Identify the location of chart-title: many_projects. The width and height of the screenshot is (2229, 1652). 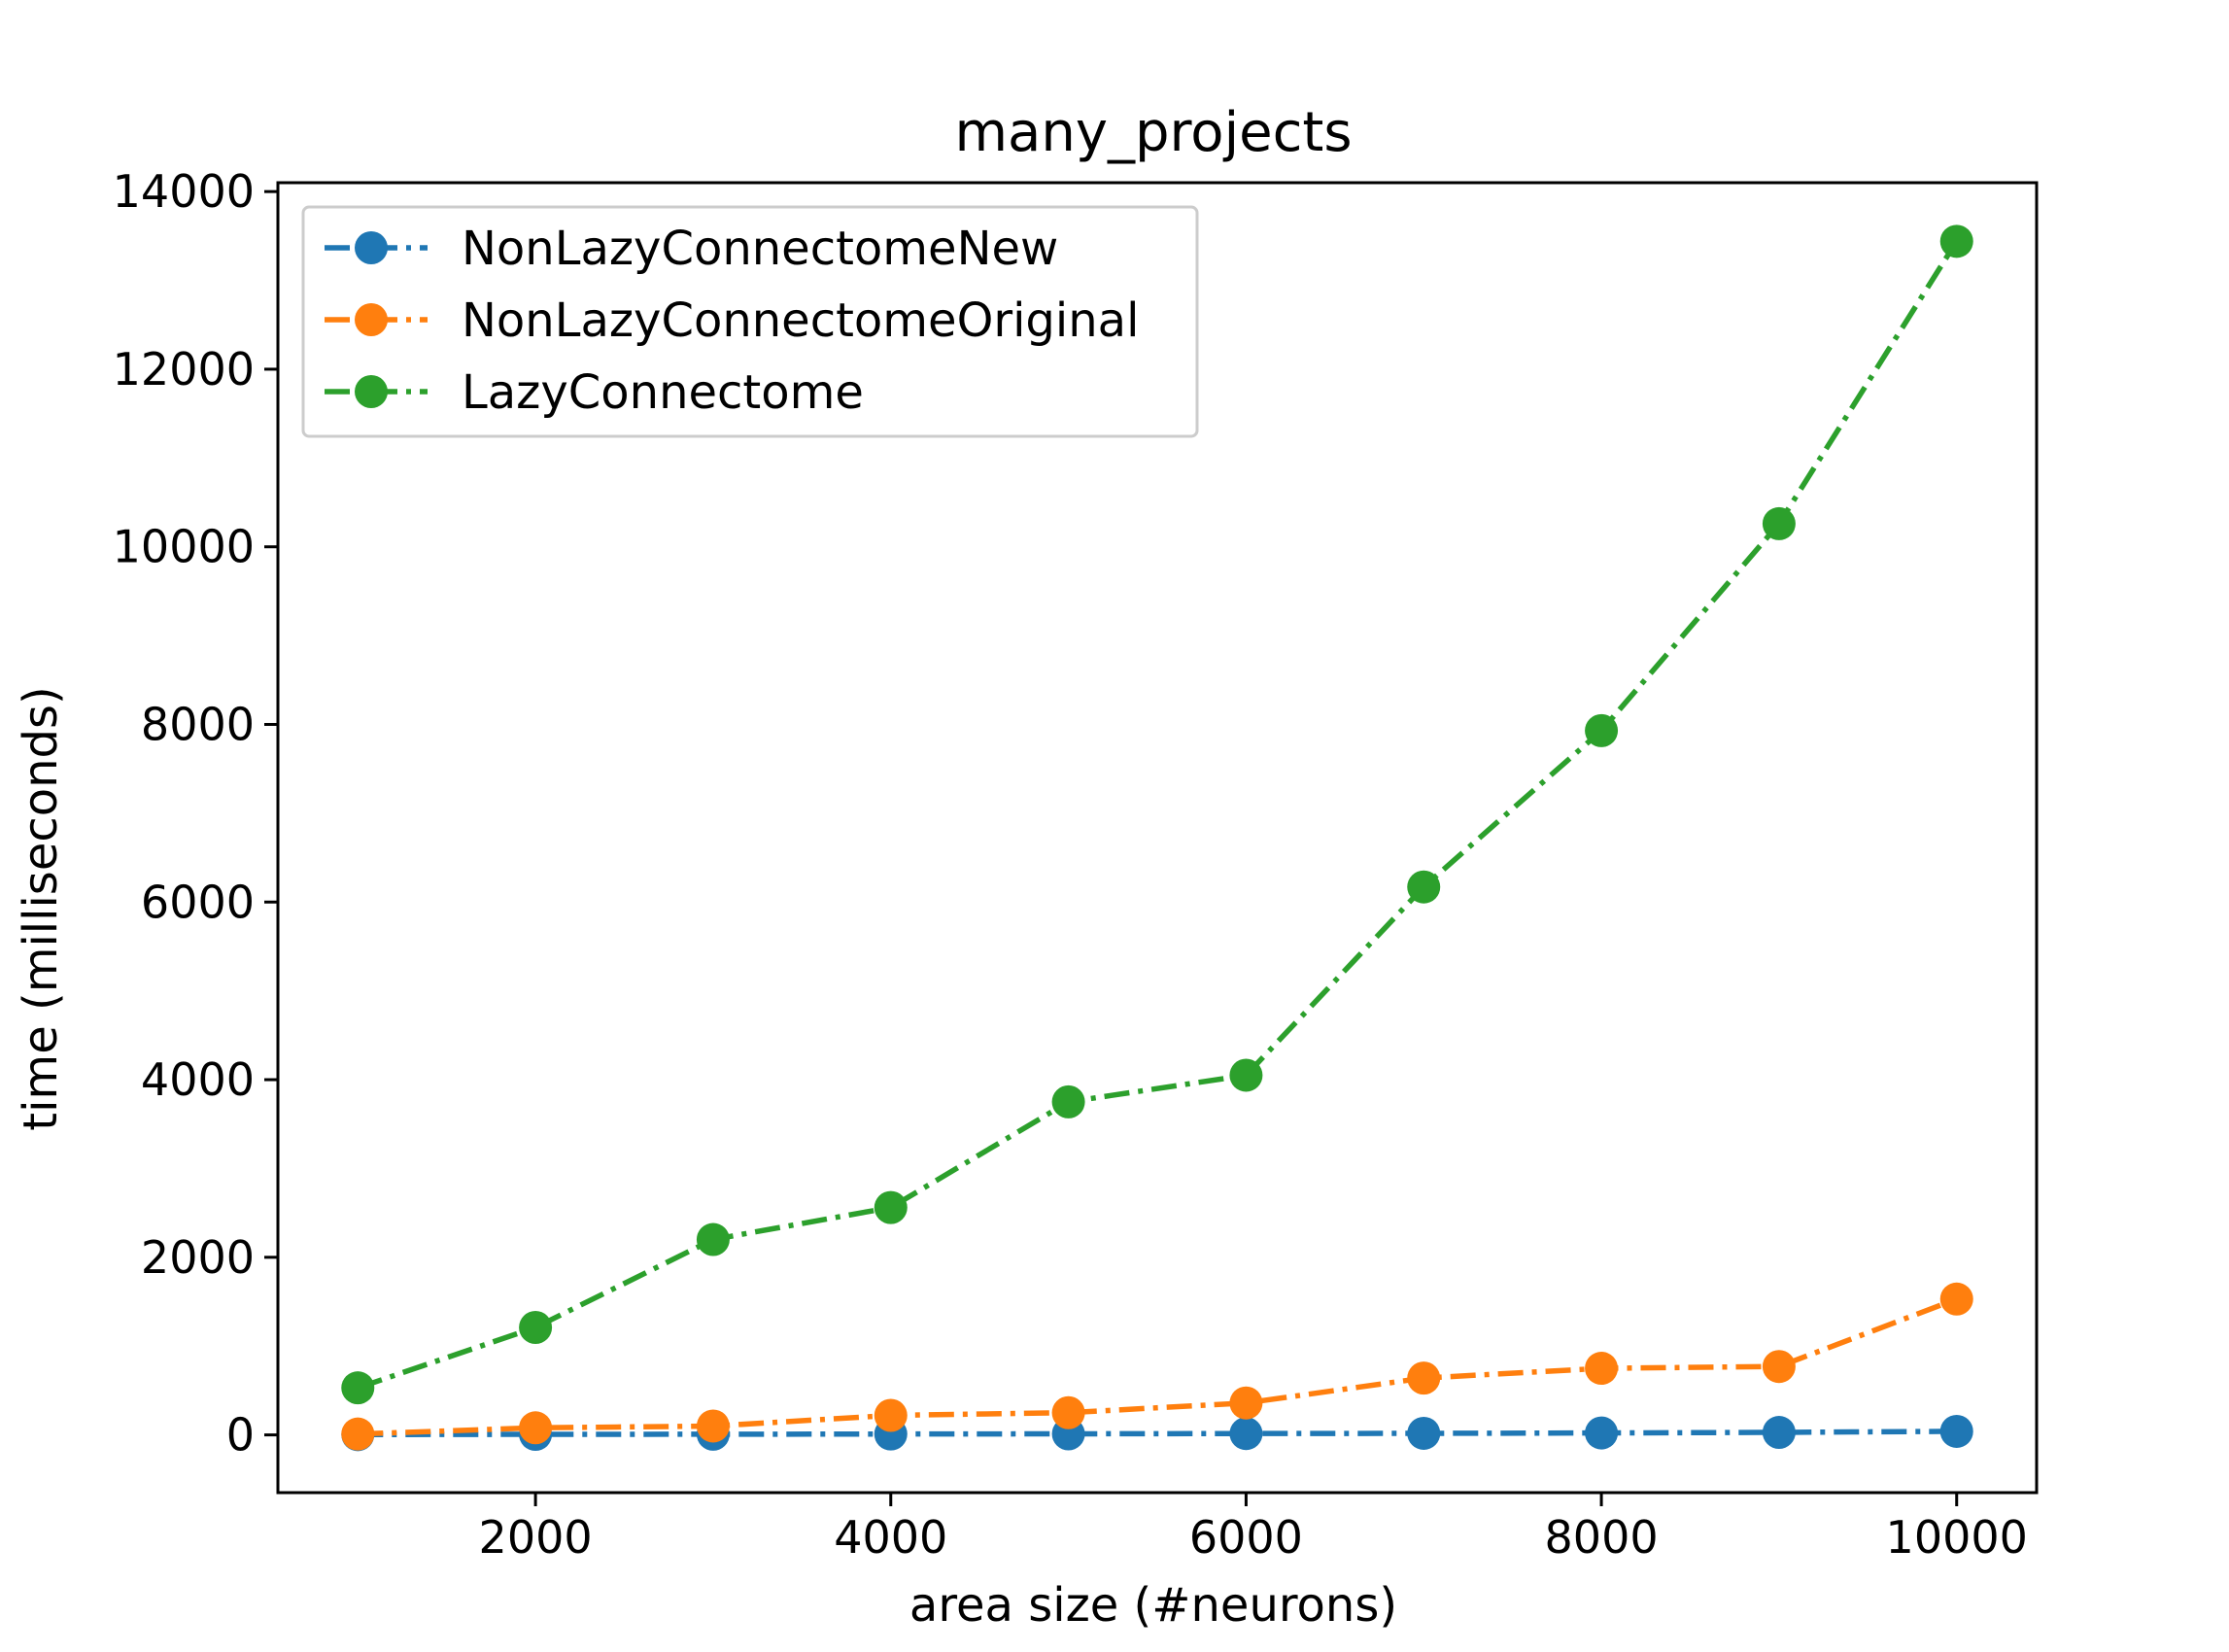
(1153, 133).